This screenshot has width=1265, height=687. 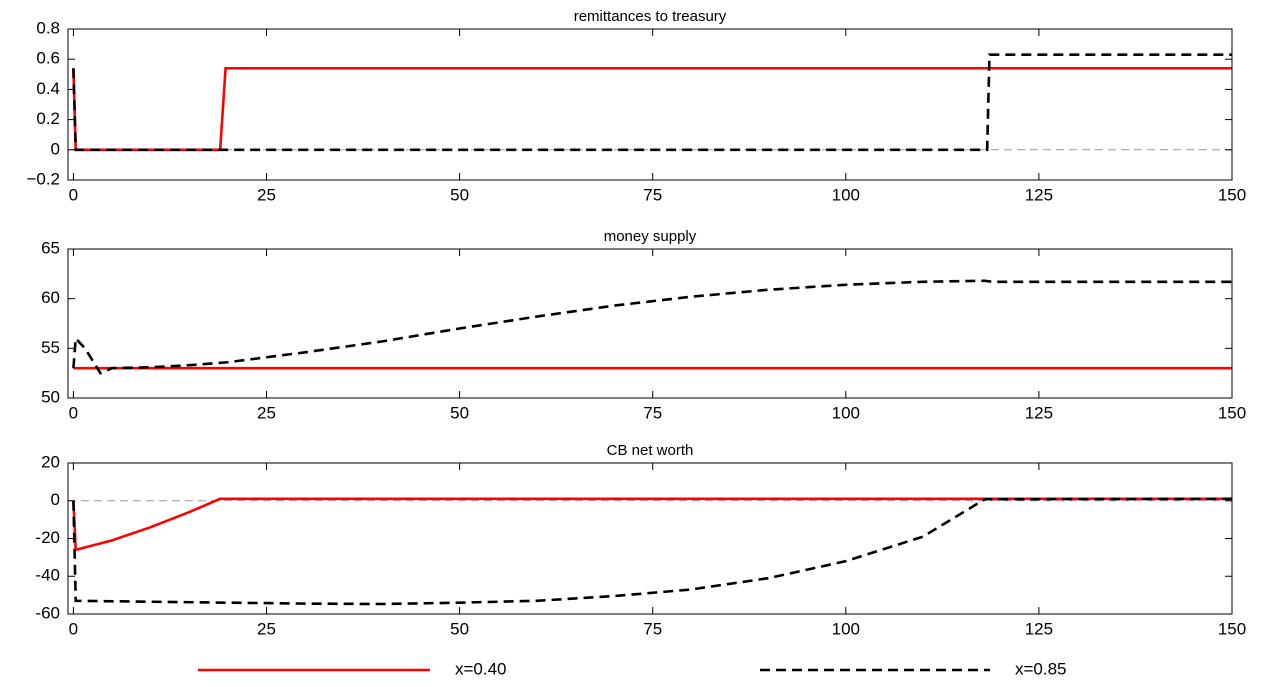 What do you see at coordinates (650, 450) in the screenshot?
I see `chart-title: CB net worth` at bounding box center [650, 450].